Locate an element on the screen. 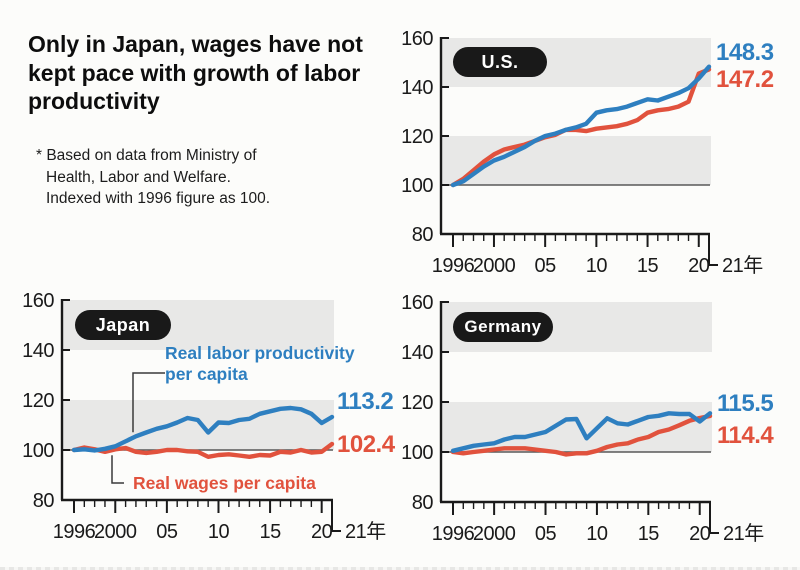 This screenshot has width=800, height=570. title-line-3: productivity is located at coordinates (94, 101).